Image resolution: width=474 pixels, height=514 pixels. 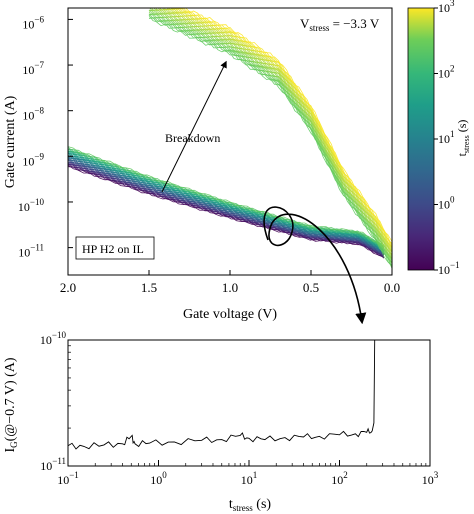 I want to click on y-tick-label: 10⁻⁷, so click(x=33, y=68).